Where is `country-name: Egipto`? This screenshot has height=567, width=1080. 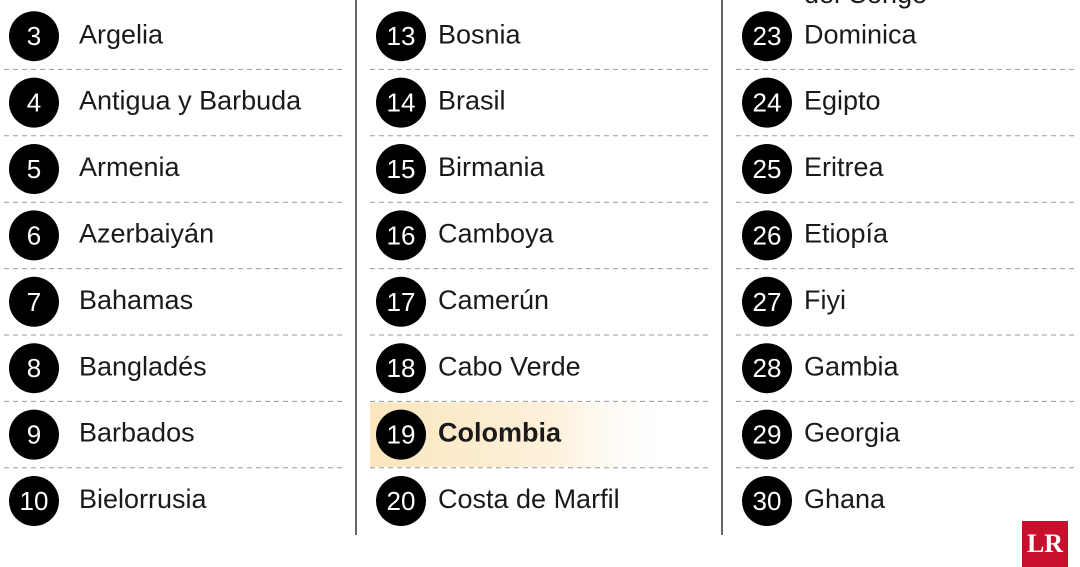 country-name: Egipto is located at coordinates (842, 101).